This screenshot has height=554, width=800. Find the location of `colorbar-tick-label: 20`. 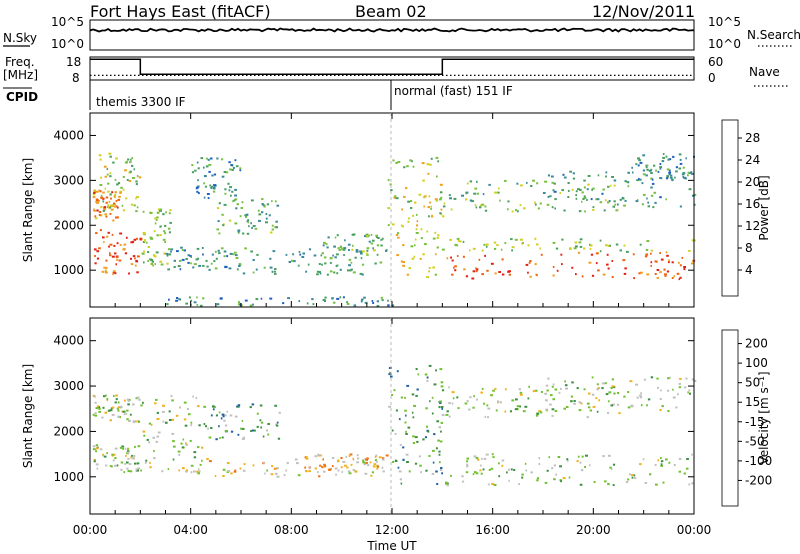

colorbar-tick-label: 20 is located at coordinates (752, 182).